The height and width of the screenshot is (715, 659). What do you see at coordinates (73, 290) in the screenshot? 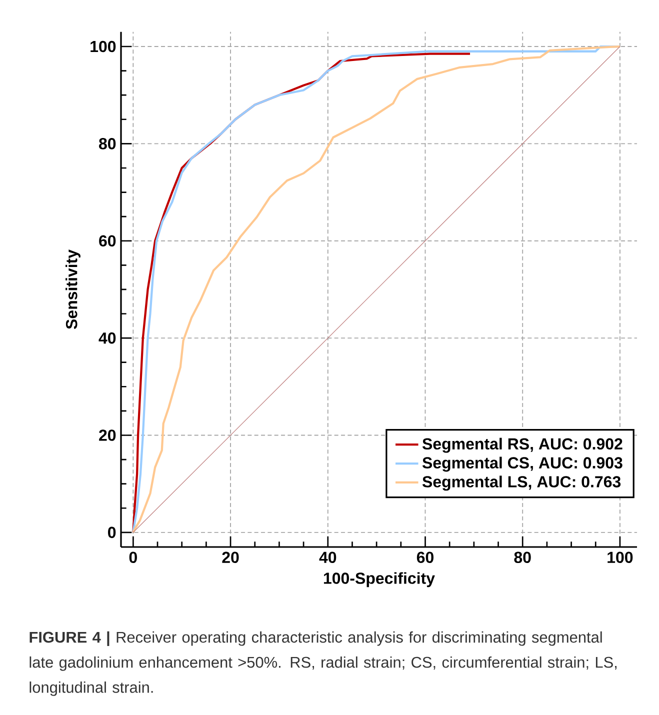
I see `y-axis-title: Sensitivity` at bounding box center [73, 290].